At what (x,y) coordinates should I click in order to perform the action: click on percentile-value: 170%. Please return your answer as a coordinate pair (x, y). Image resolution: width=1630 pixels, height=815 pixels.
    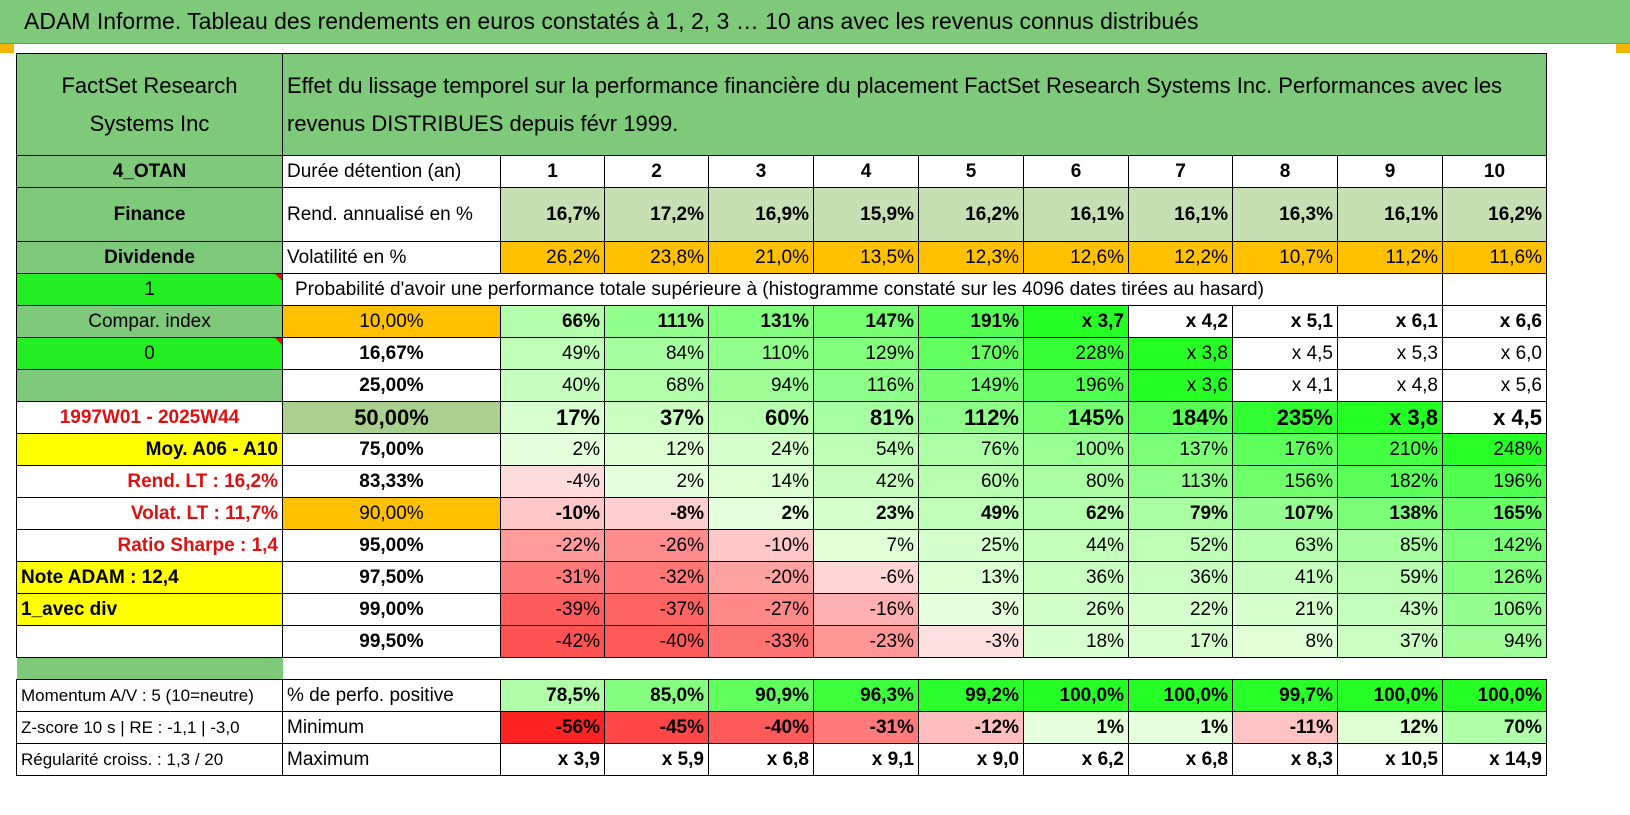
    Looking at the image, I should click on (971, 353).